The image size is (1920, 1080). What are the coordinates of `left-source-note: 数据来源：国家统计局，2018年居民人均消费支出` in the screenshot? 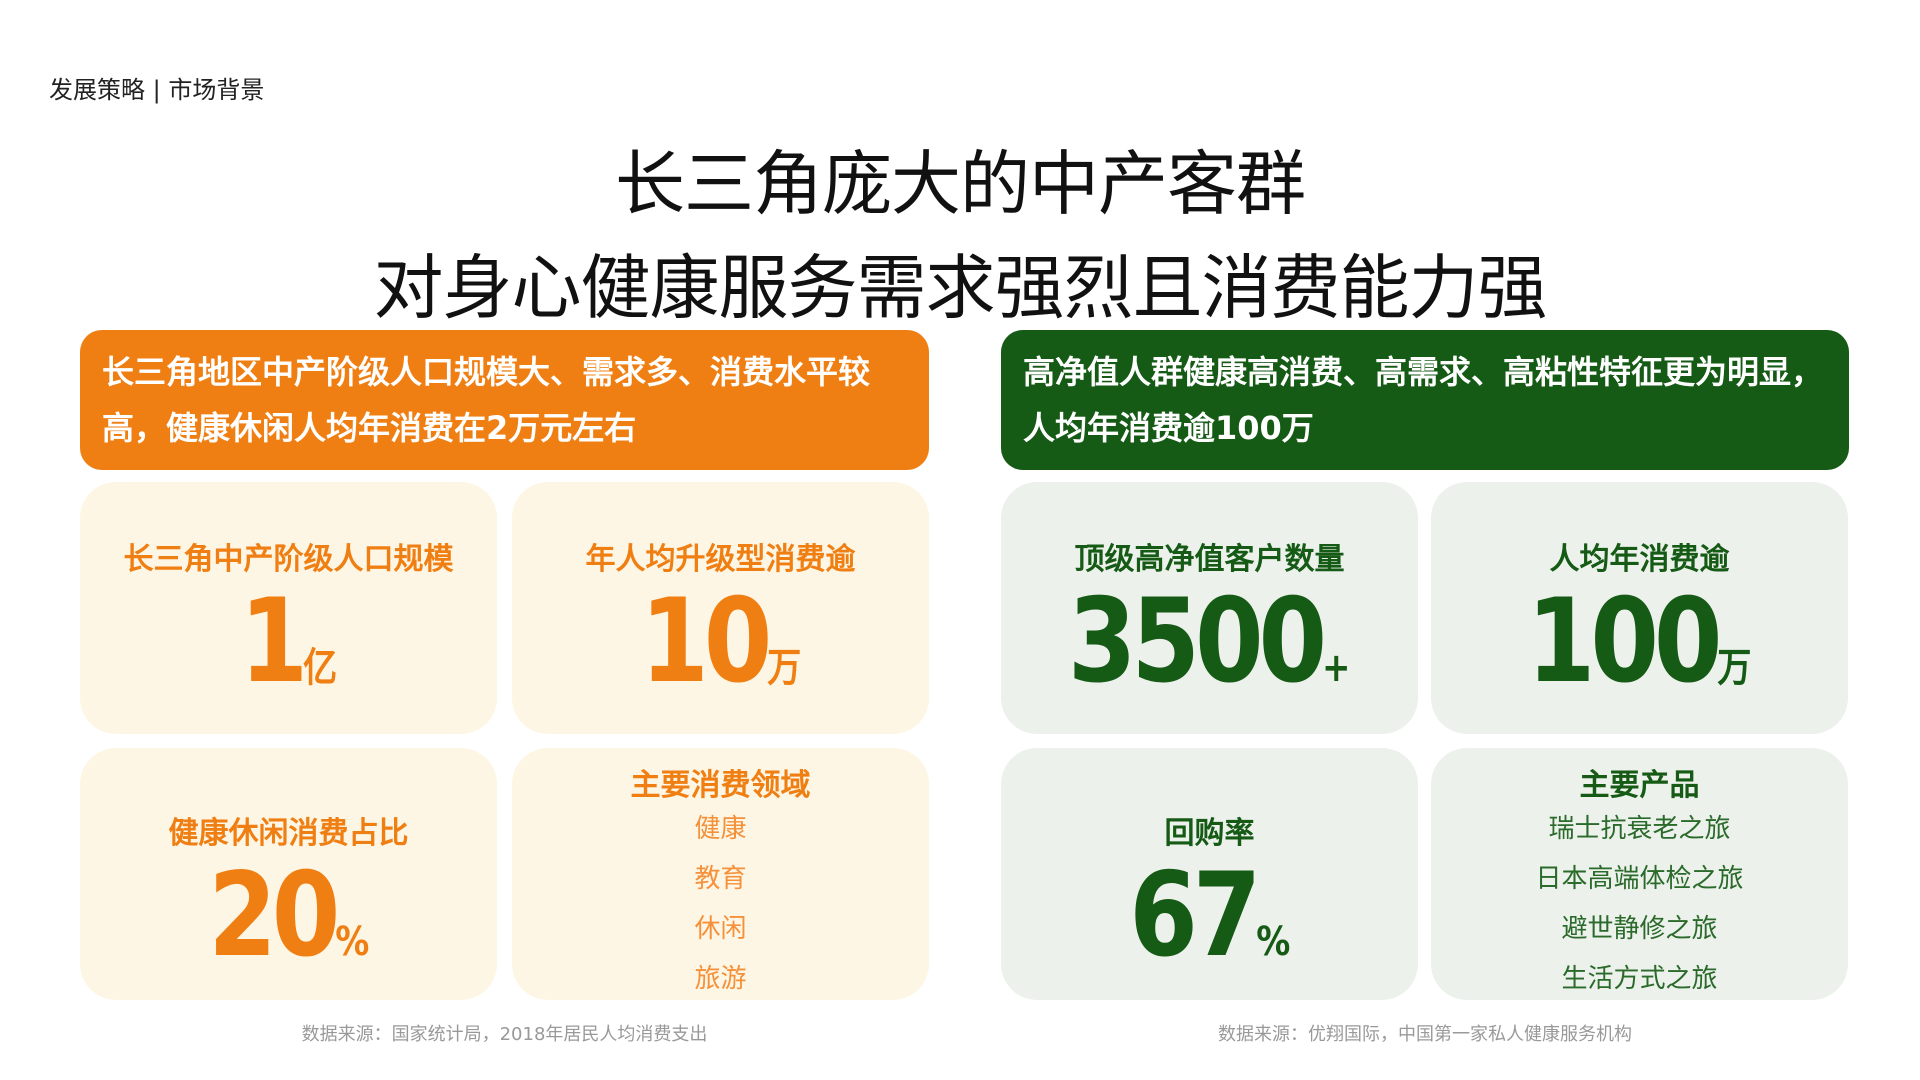 It's located at (504, 1034).